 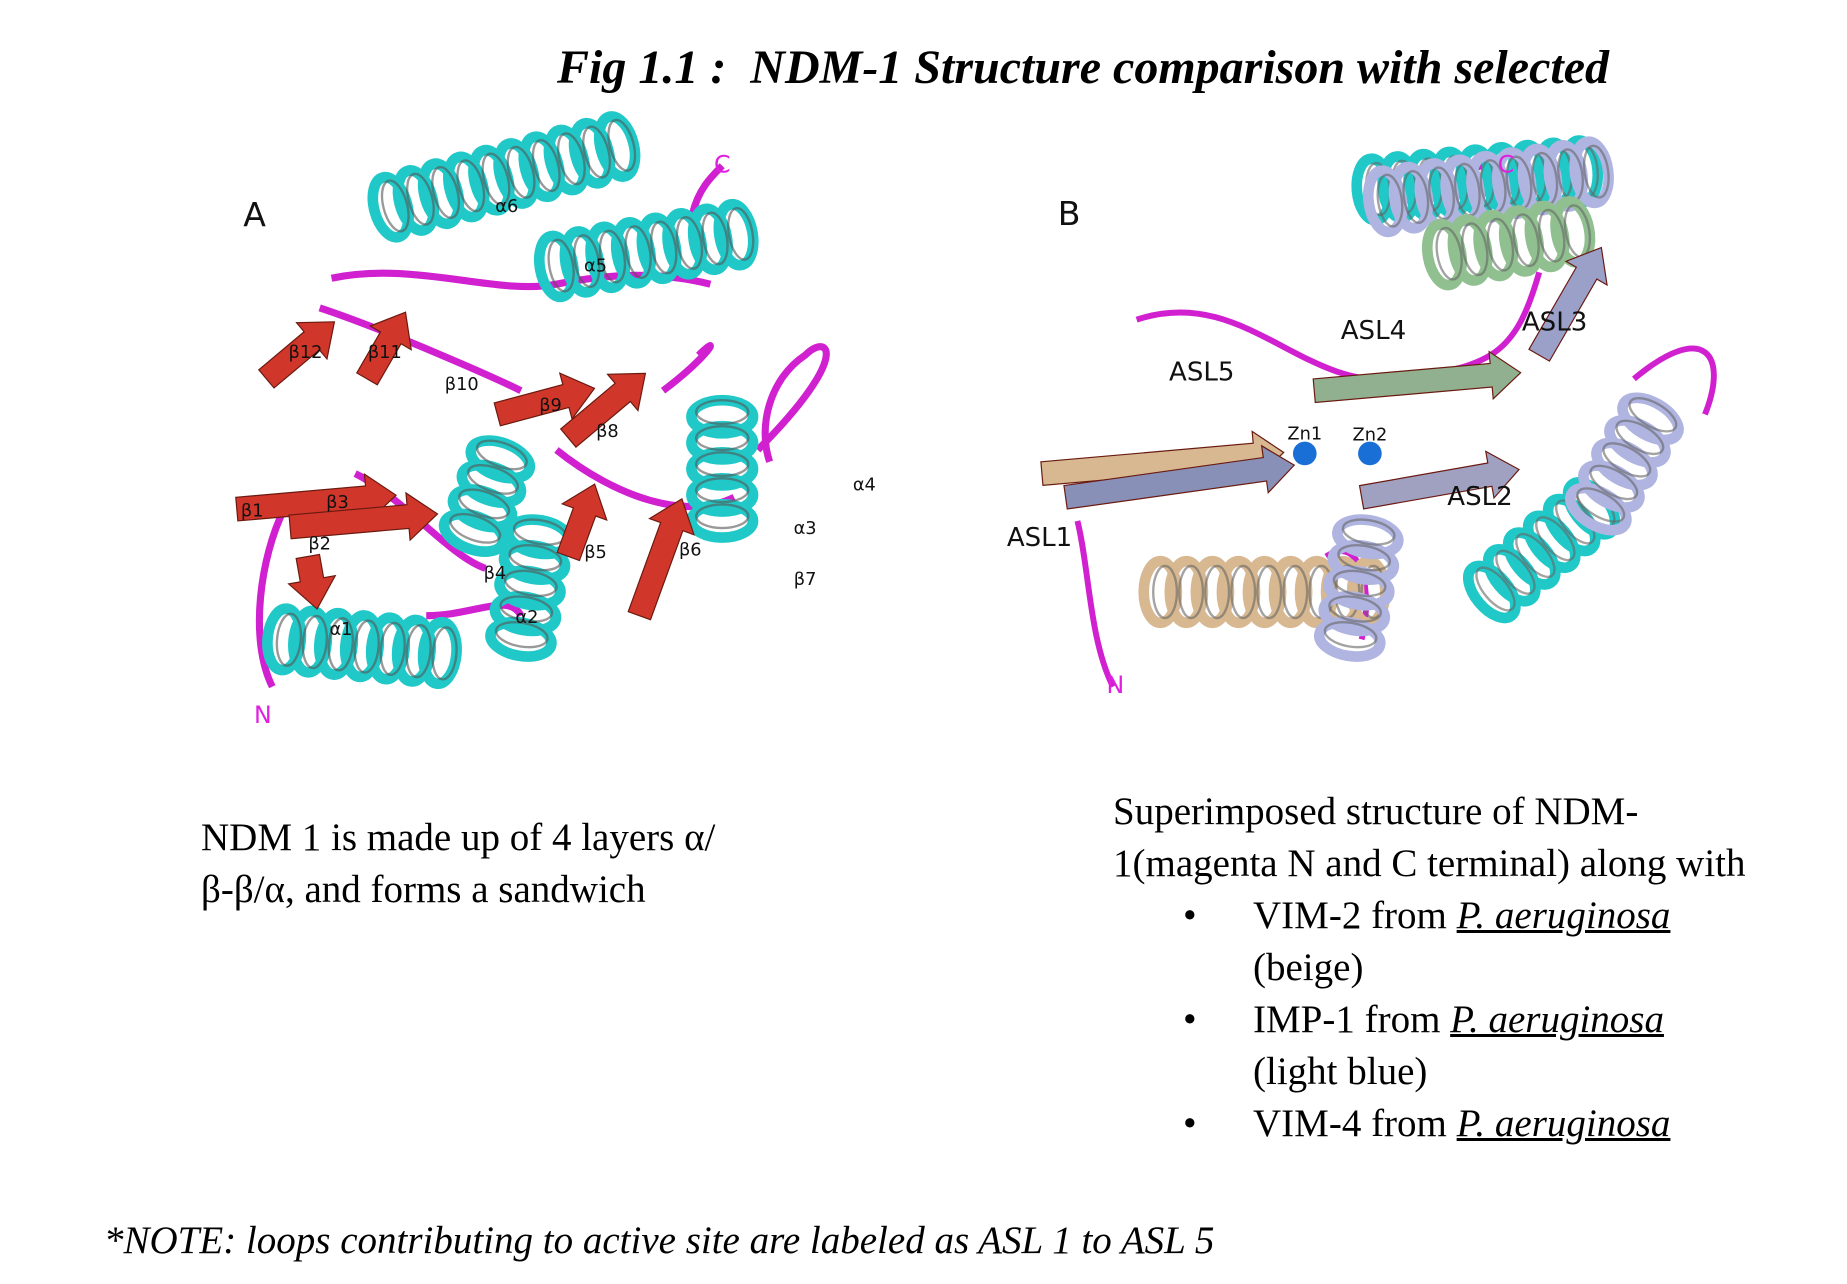 What do you see at coordinates (1479, 497) in the screenshot?
I see `structure-label: ASL2` at bounding box center [1479, 497].